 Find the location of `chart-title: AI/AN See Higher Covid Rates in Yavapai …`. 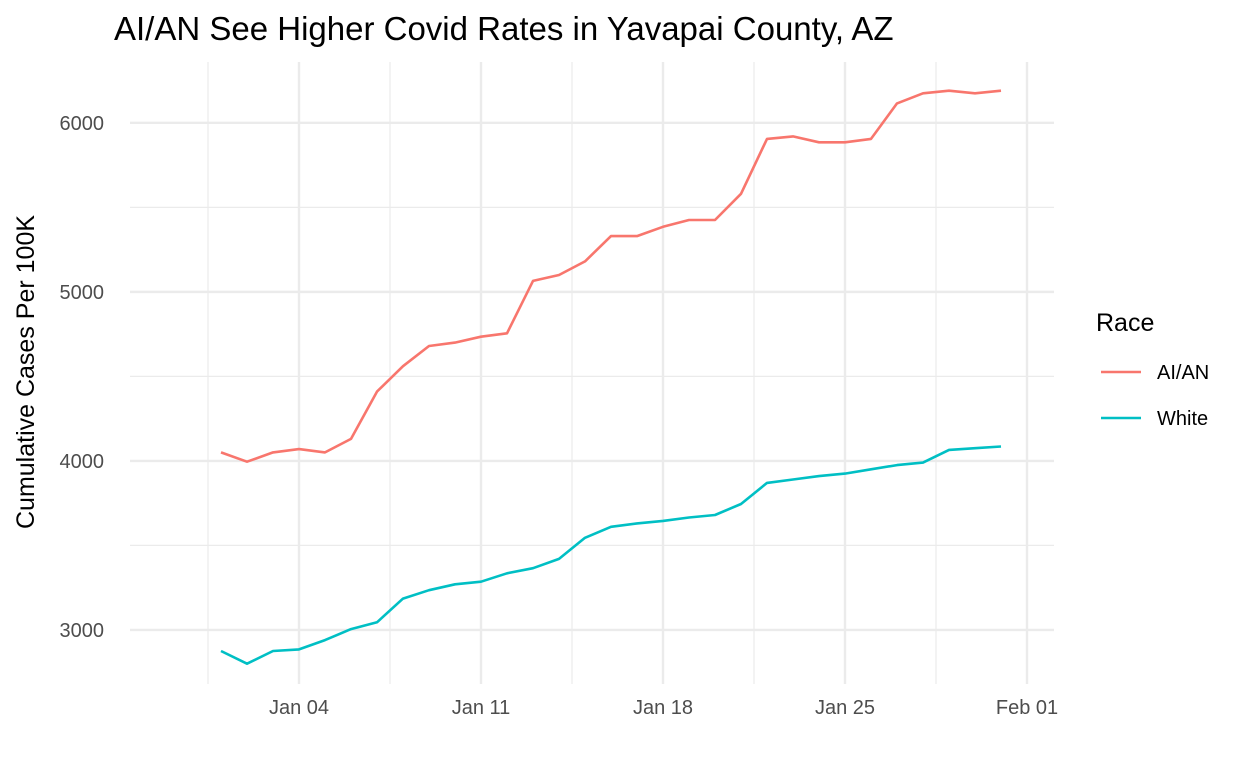

chart-title: AI/AN See Higher Covid Rates in Yavapai … is located at coordinates (504, 28).